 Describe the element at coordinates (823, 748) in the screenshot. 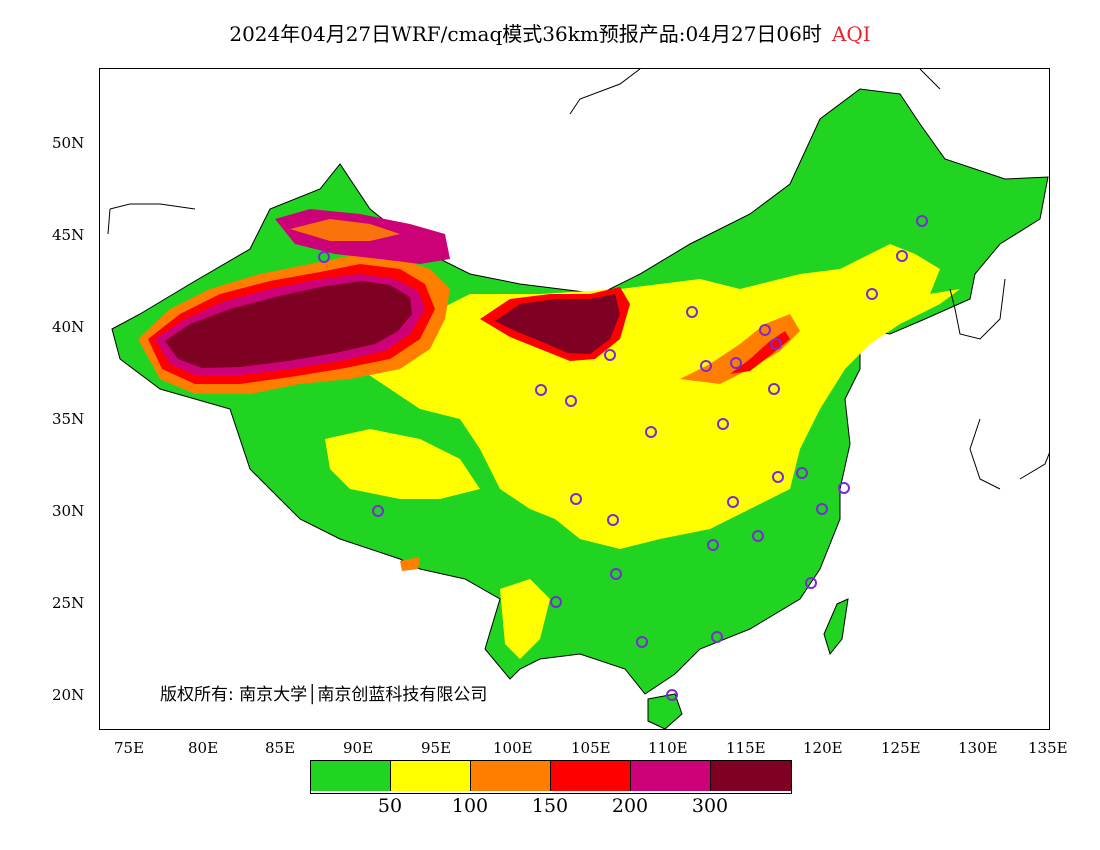

I see `lon-tick: 120E` at that location.